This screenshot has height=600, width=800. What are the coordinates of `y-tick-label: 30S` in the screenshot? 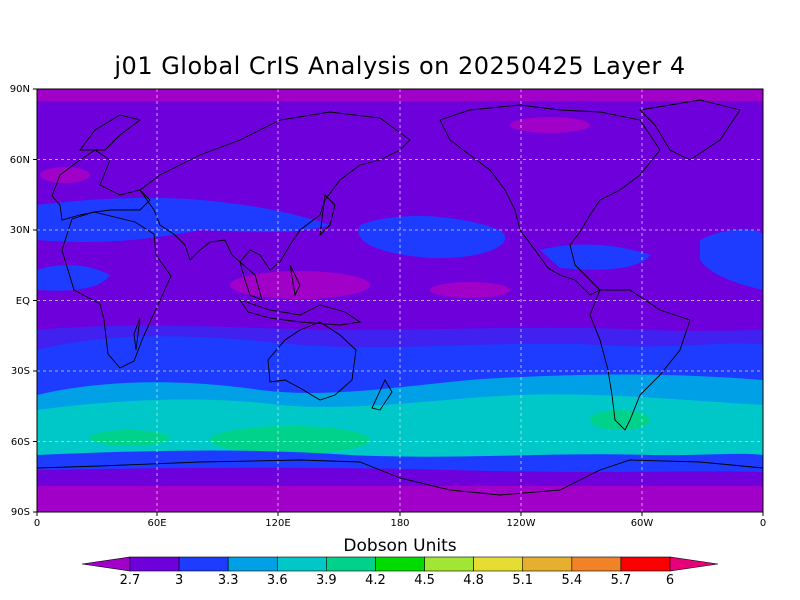 It's located at (20, 371).